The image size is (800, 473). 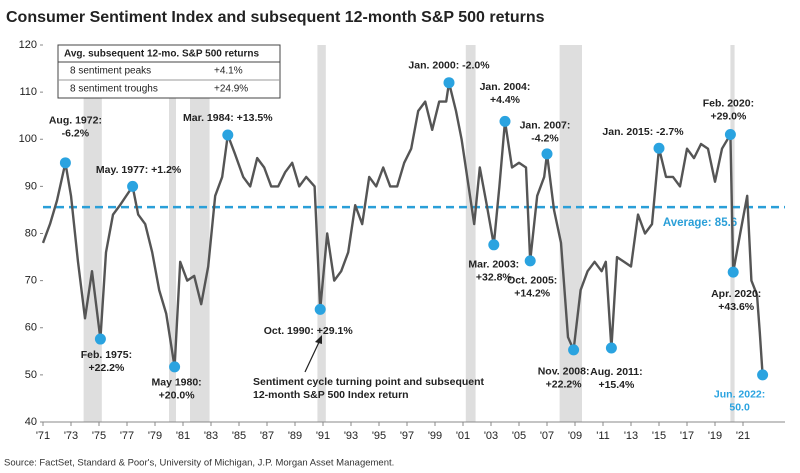 What do you see at coordinates (43, 436) in the screenshot?
I see `x-tick-label: '71` at bounding box center [43, 436].